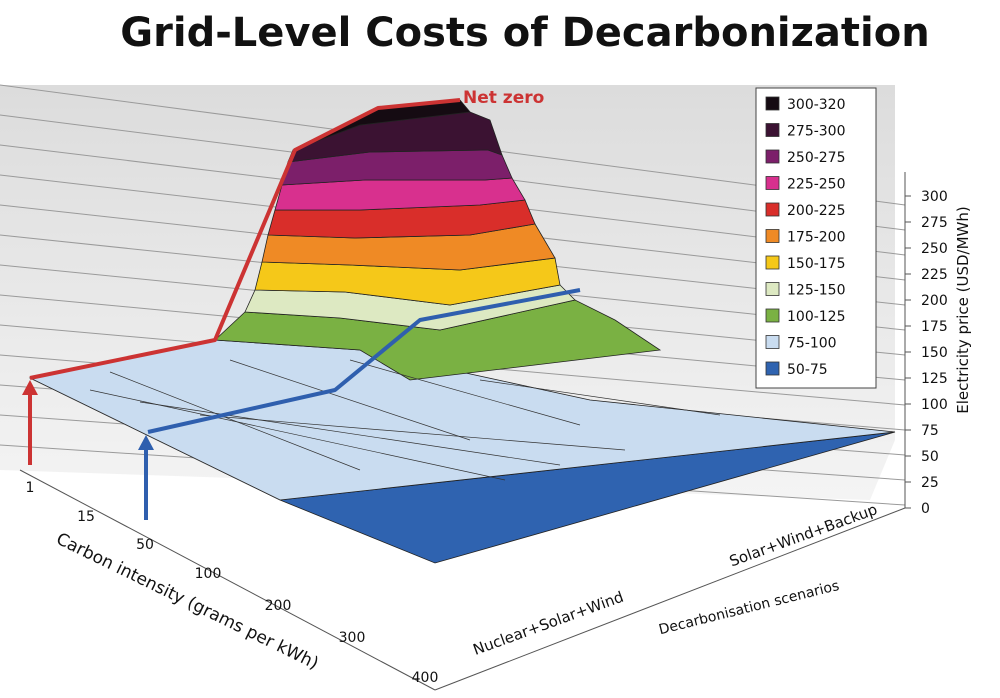 The width and height of the screenshot is (1000, 698). Describe the element at coordinates (86, 517) in the screenshot. I see `x-tick-label: 15` at that location.